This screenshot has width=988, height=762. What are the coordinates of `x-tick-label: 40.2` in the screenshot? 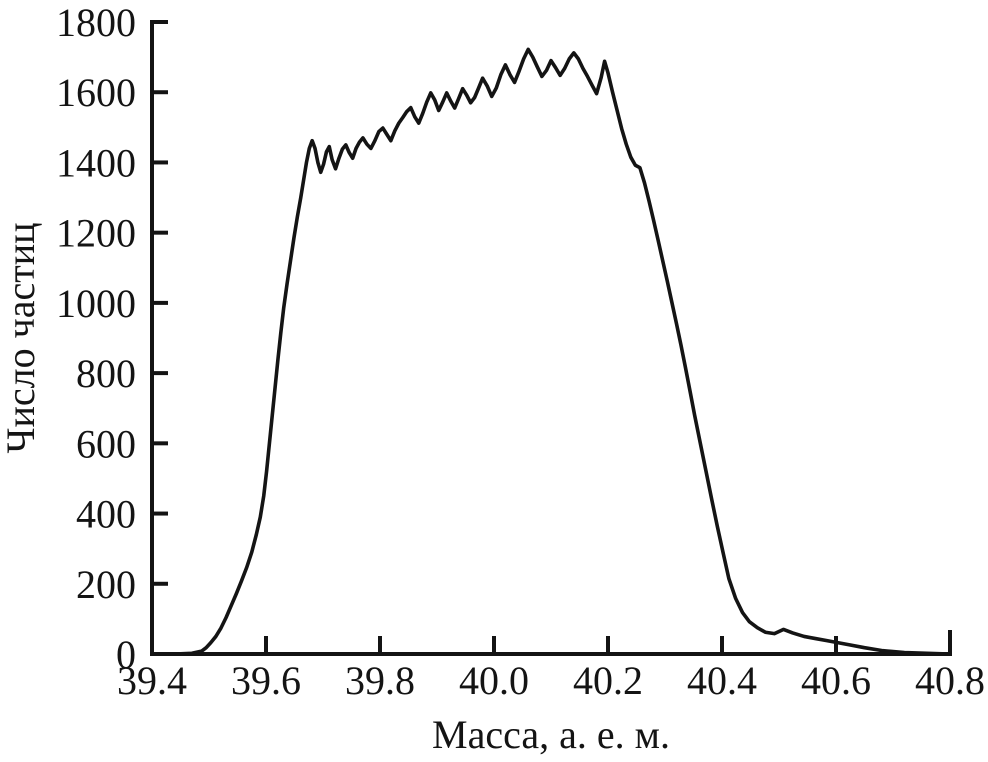 It's located at (608, 680).